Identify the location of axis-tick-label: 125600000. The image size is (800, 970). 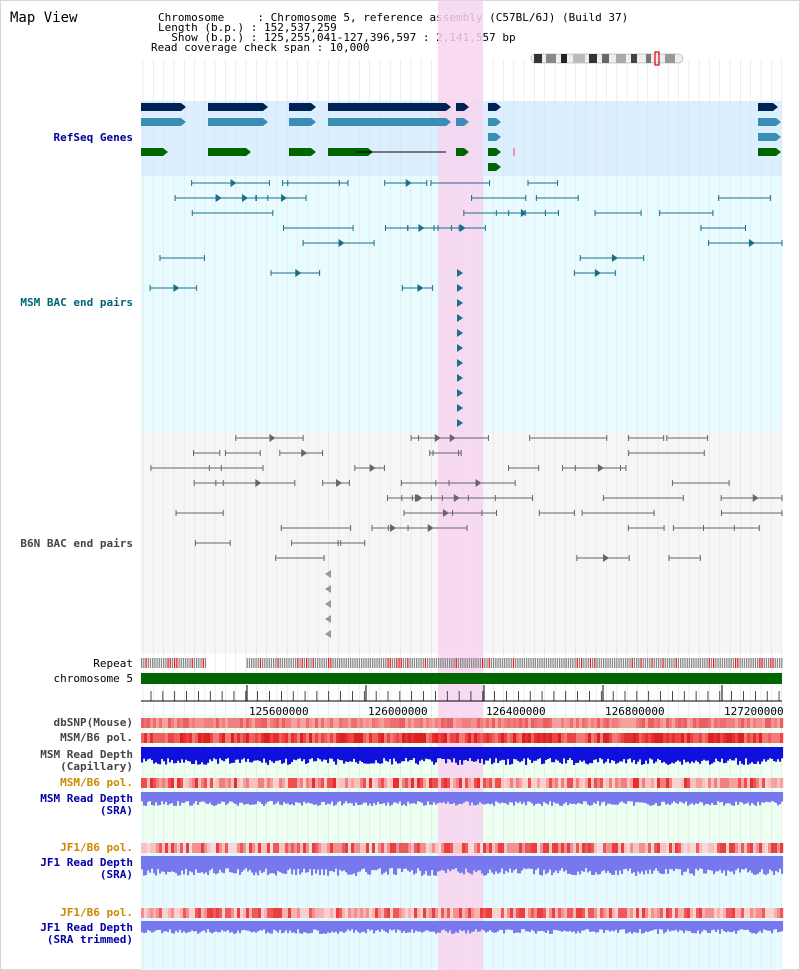
(279, 711).